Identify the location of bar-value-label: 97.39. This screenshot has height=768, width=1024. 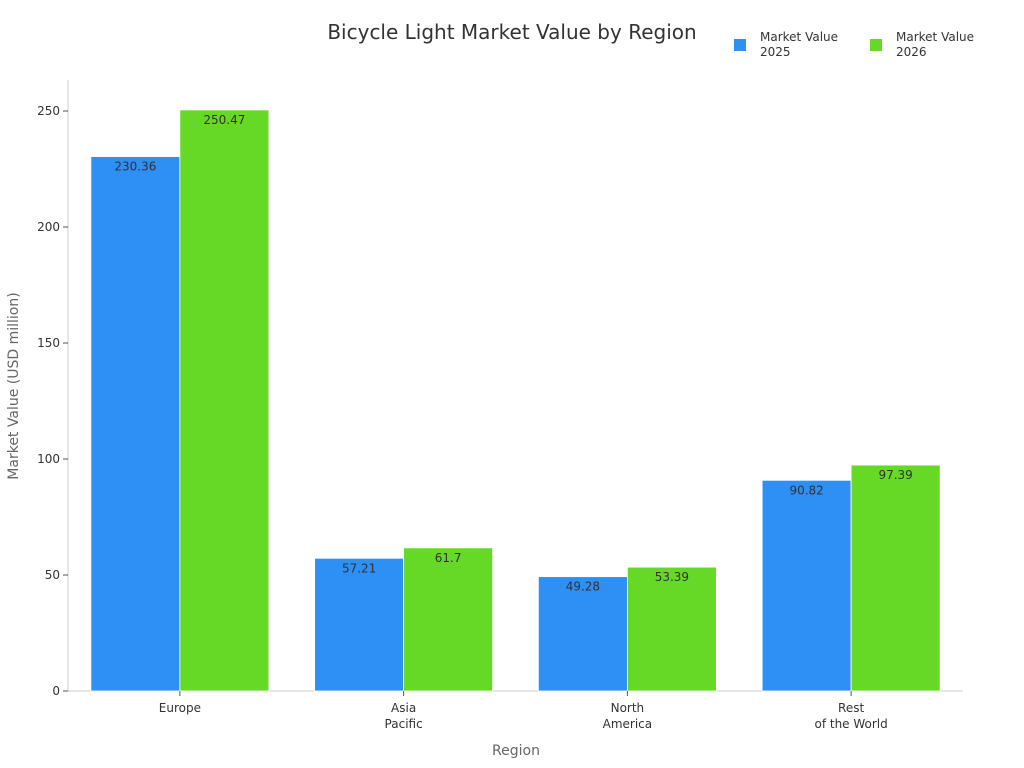
(895, 475).